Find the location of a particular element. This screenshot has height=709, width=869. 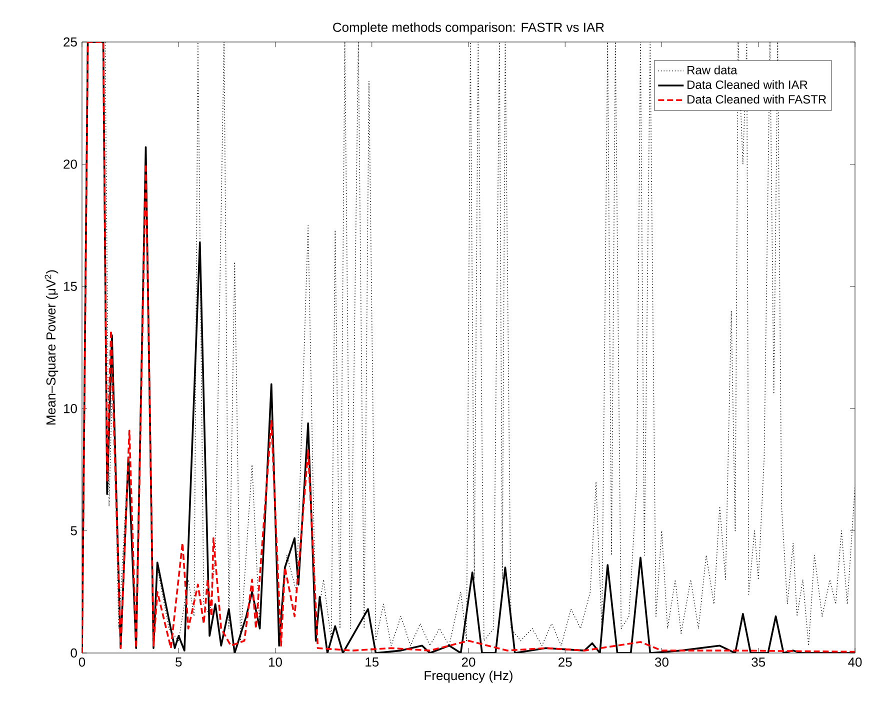

x-tick-label: 25 is located at coordinates (565, 662).